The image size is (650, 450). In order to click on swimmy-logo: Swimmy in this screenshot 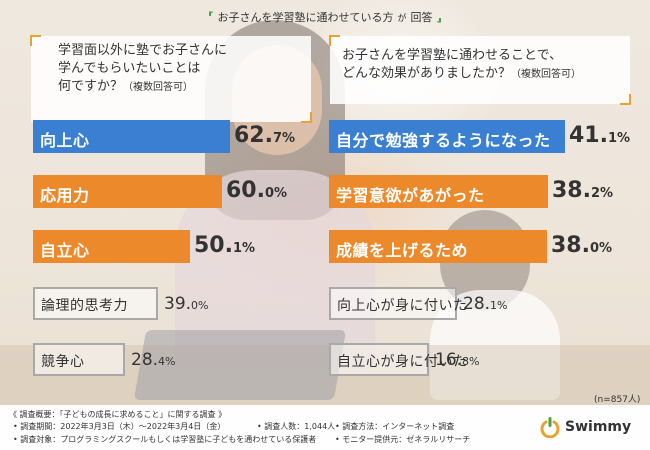, I will do `click(585, 427)`.